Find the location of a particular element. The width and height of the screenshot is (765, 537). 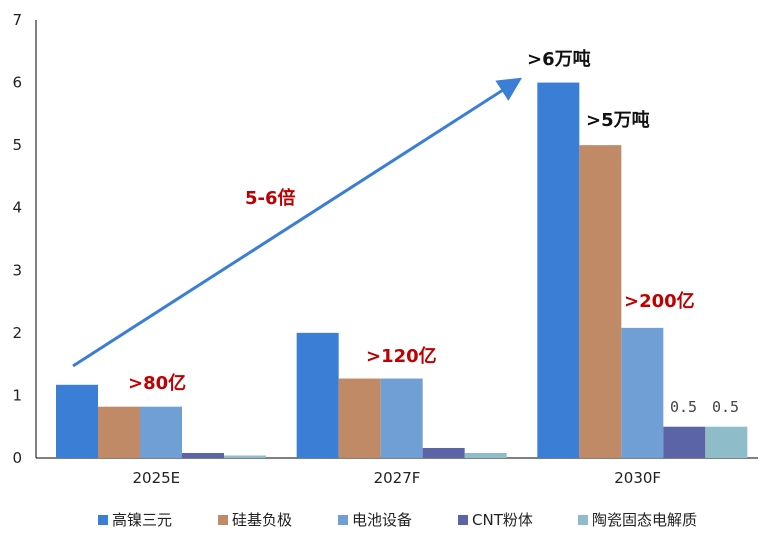

category-labels: 2025E 2027F 2030F is located at coordinates (397, 478).